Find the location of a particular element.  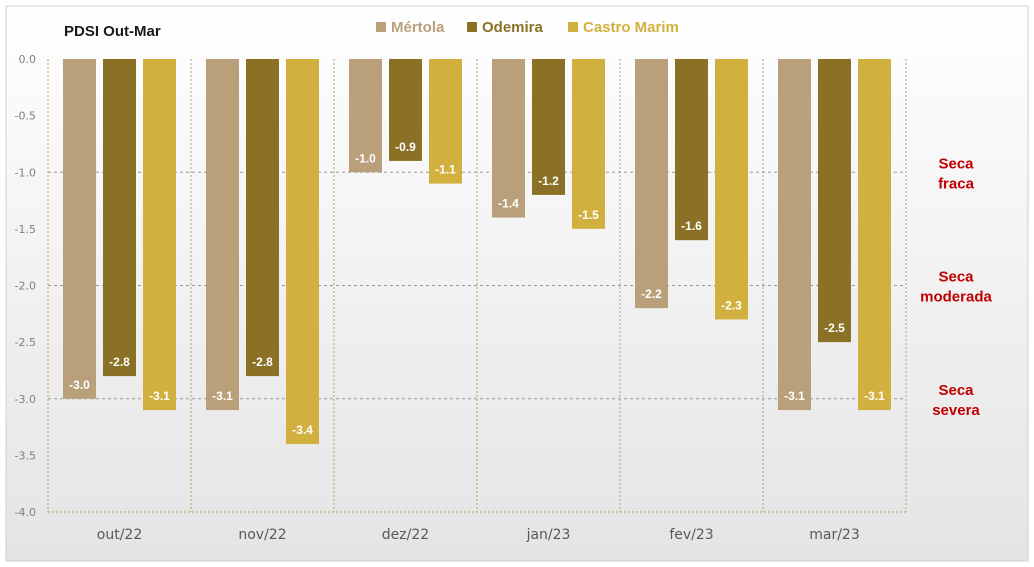

data-label: -1.5 is located at coordinates (588, 215).